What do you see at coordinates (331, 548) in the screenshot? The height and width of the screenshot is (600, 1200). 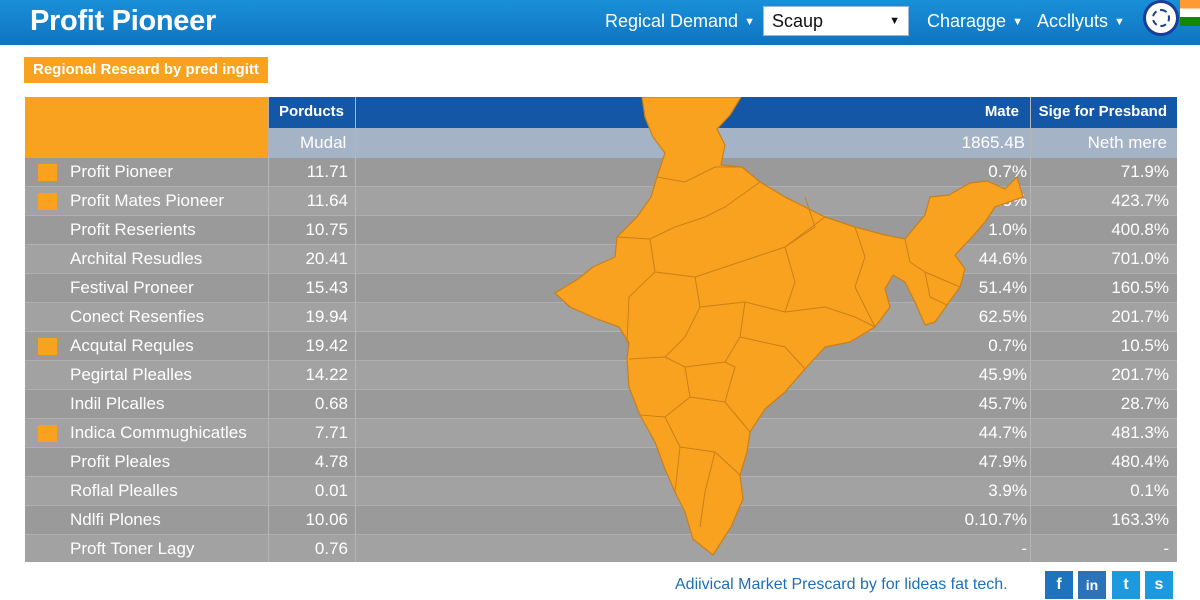 I see `row-value: 0.76` at bounding box center [331, 548].